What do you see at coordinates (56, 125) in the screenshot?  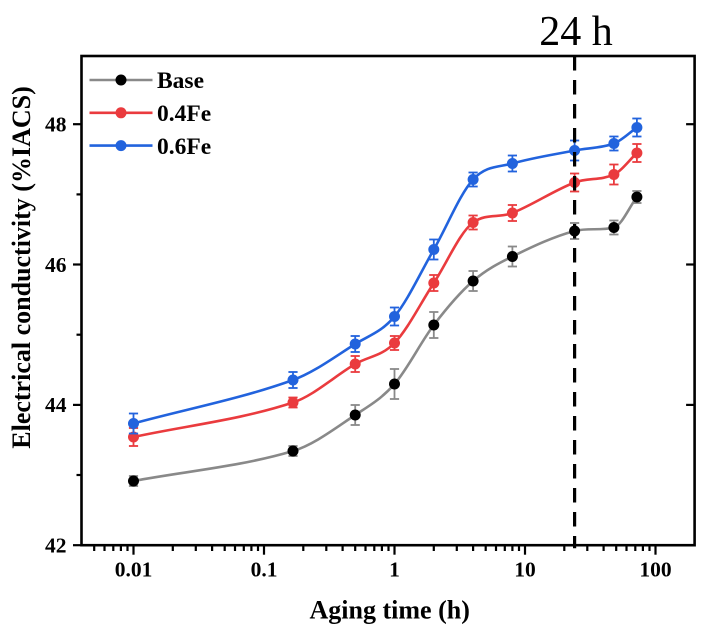 I see `svg-text: 48` at bounding box center [56, 125].